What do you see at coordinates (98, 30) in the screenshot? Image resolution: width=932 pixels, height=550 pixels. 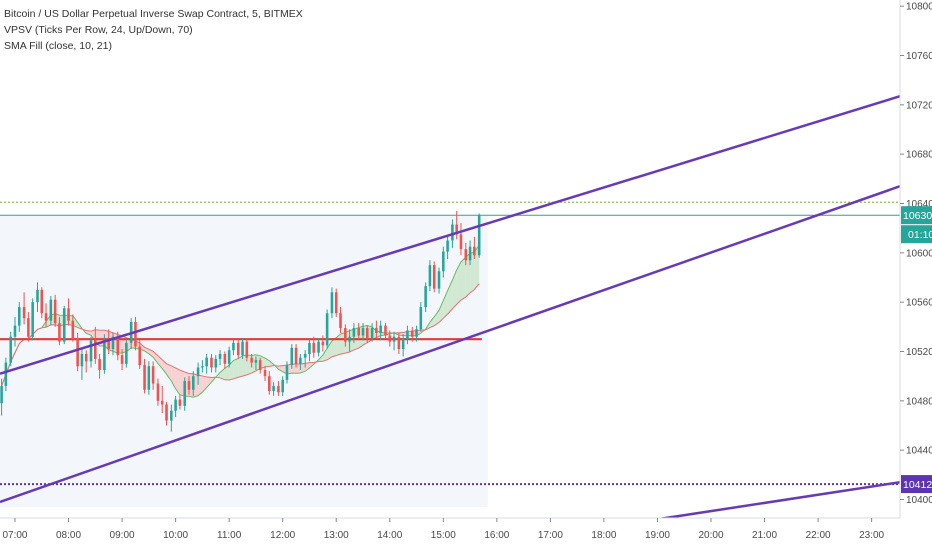 I see `indicator-vpsv-label: VPSV (Ticks Per Row, 24, Up/Down, 70)` at bounding box center [98, 30].